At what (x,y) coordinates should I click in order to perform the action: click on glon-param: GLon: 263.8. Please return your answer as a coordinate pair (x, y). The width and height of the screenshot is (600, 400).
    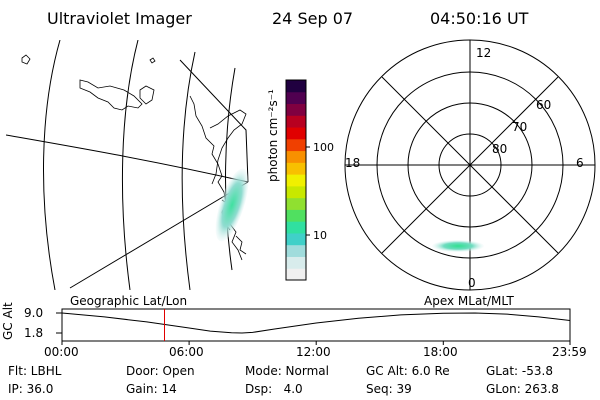
    Looking at the image, I should click on (522, 389).